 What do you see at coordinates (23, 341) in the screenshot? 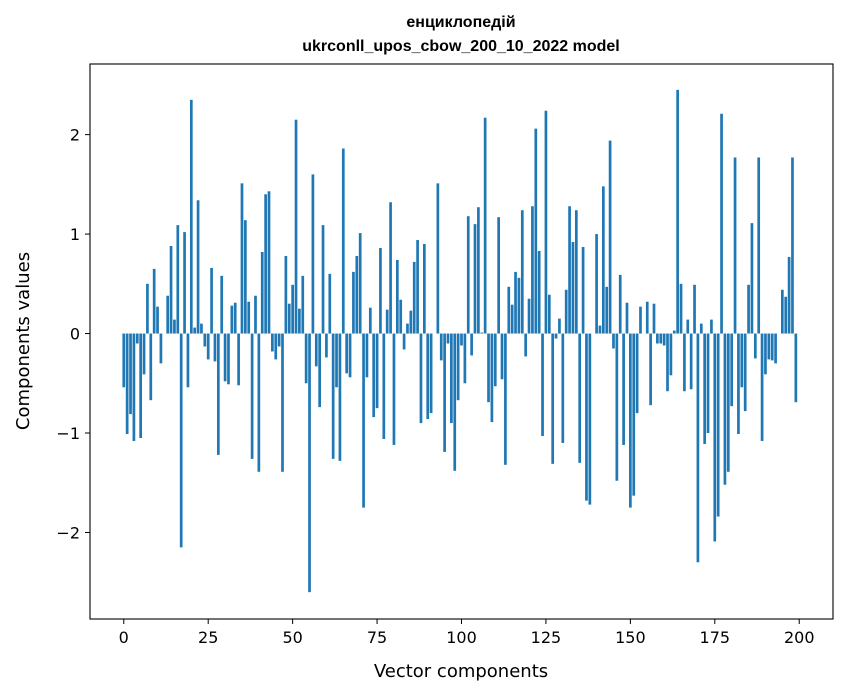
I see `y-axis-label: Components values` at bounding box center [23, 341].